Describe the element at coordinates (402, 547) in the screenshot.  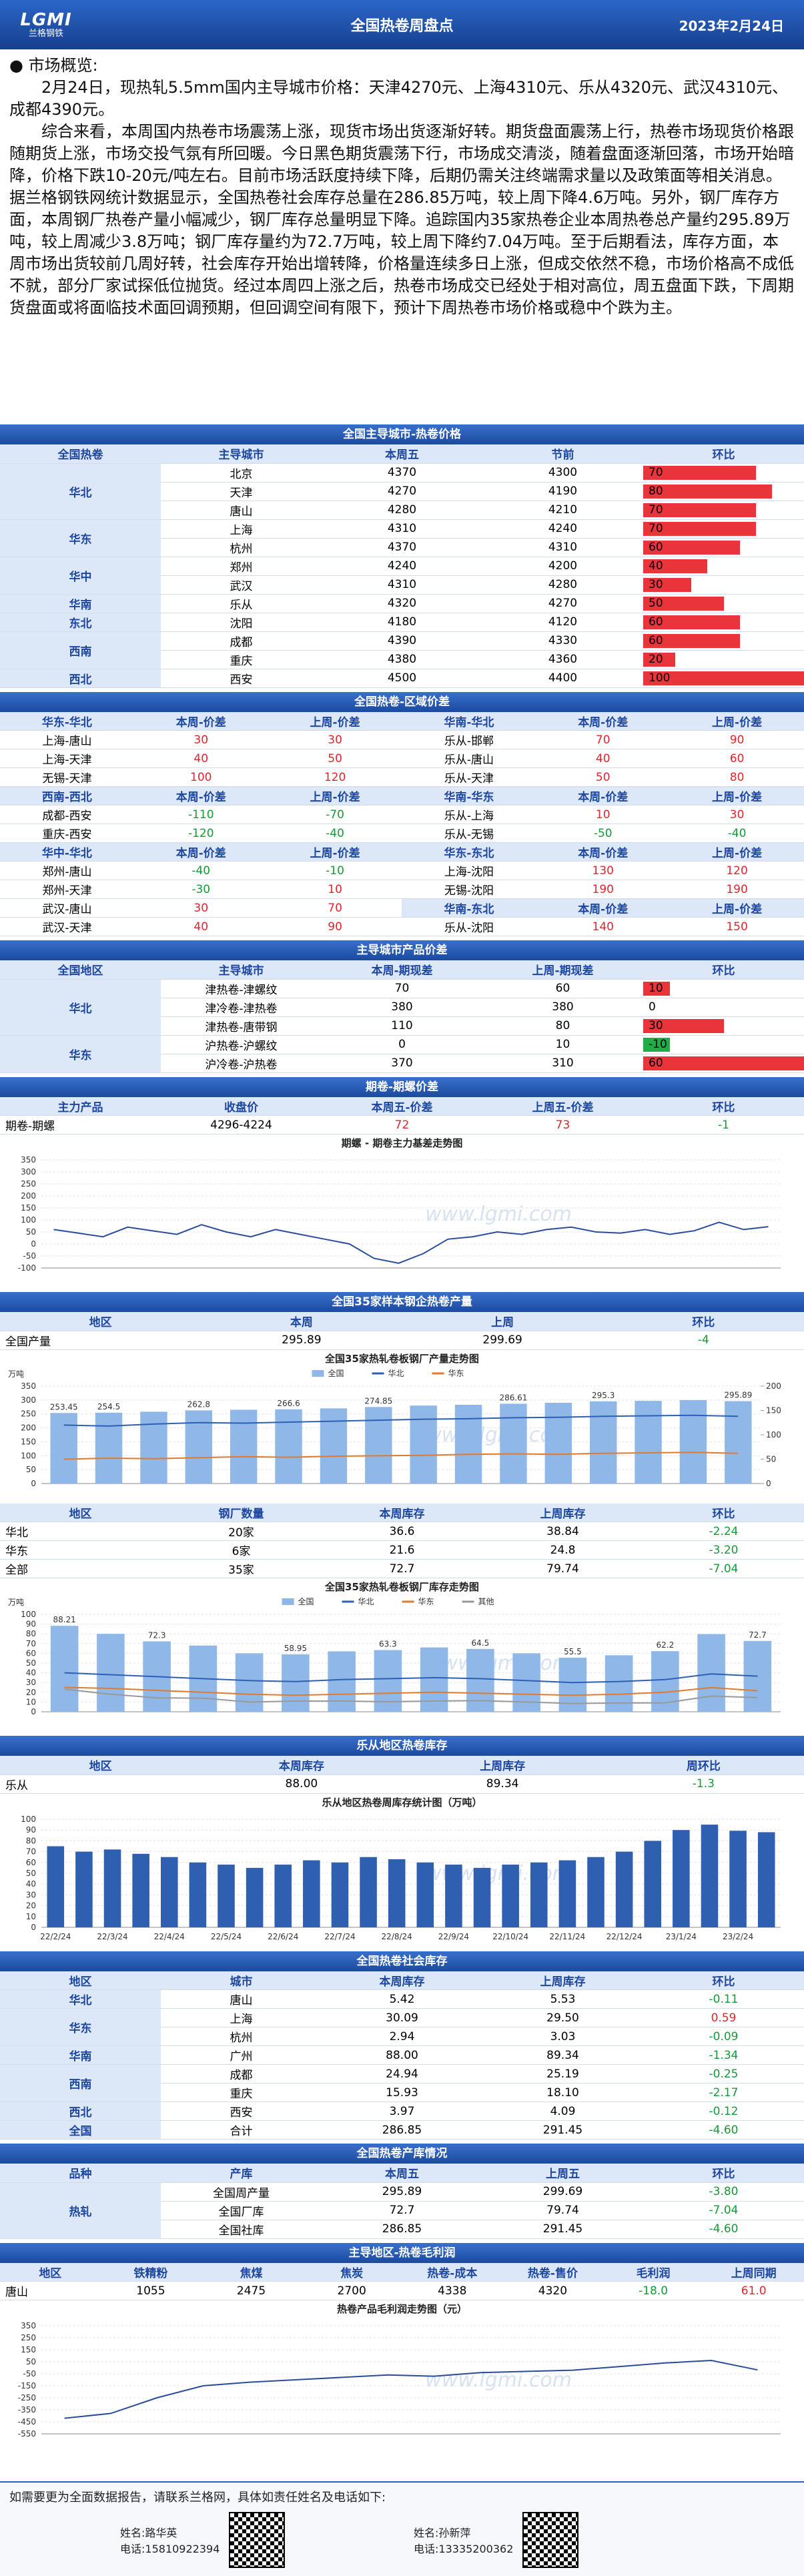
I see `data-row: 杭州 4370 4310 60` at that location.